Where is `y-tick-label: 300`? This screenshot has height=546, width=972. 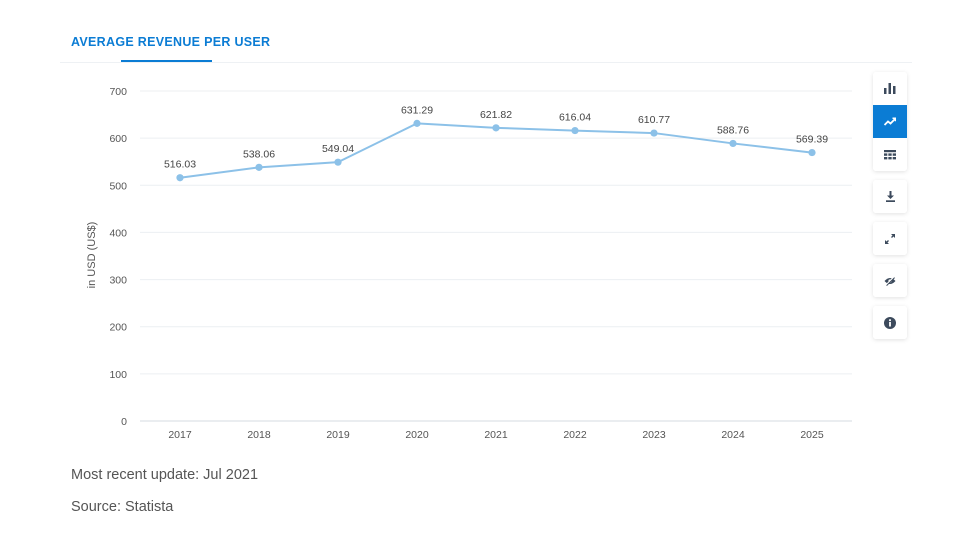
y-tick-label: 300 is located at coordinates (118, 281).